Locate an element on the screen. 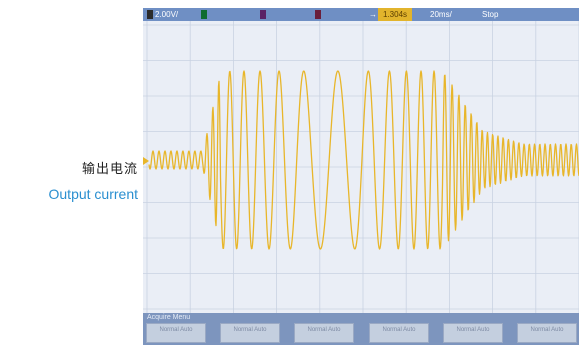  caption-english: Output current is located at coordinates (93, 194).